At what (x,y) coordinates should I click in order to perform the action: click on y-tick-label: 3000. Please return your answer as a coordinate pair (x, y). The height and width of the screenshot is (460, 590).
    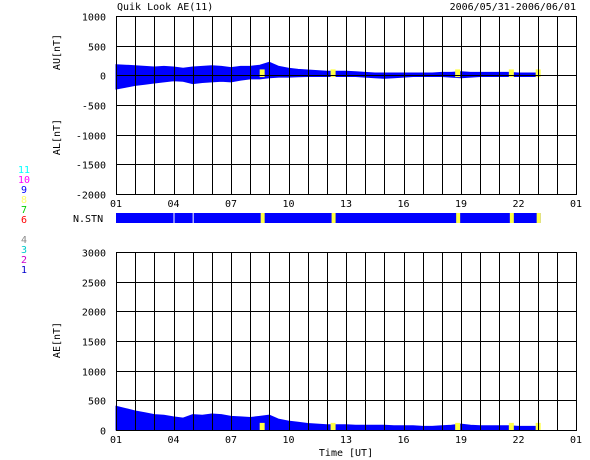
    Looking at the image, I should click on (94, 254).